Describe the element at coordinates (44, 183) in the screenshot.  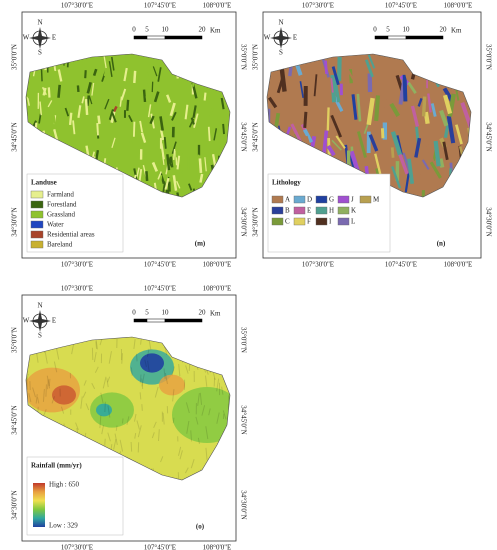
I see `legend-title: Landuse` at that location.